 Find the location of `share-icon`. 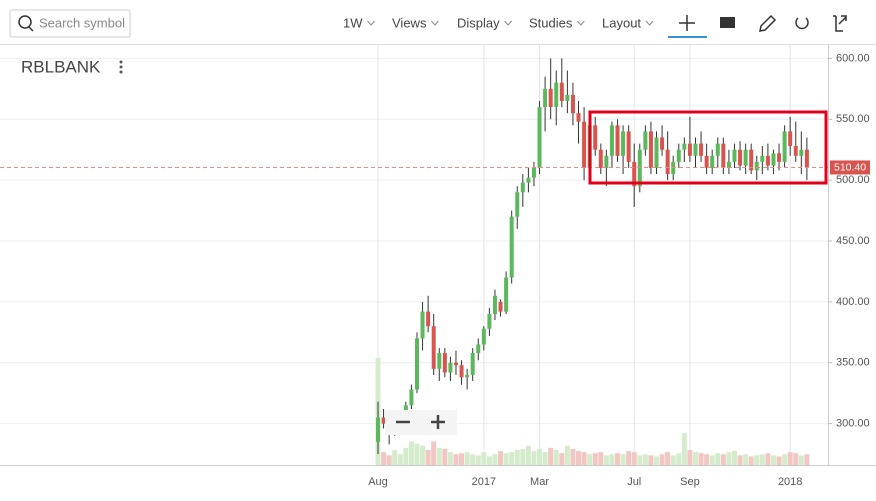

share-icon is located at coordinates (840, 23).